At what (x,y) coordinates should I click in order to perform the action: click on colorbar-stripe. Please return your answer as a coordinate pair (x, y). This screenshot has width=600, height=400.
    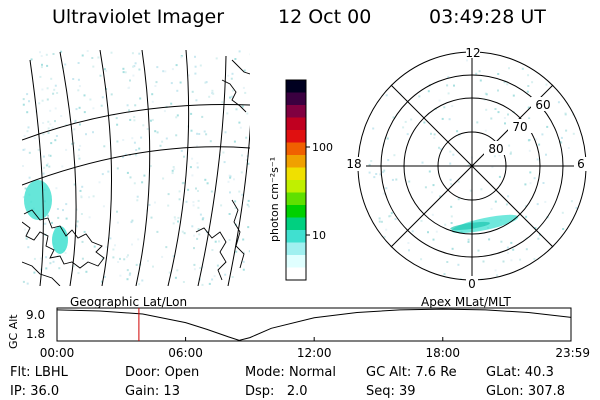
    Looking at the image, I should click on (296, 149).